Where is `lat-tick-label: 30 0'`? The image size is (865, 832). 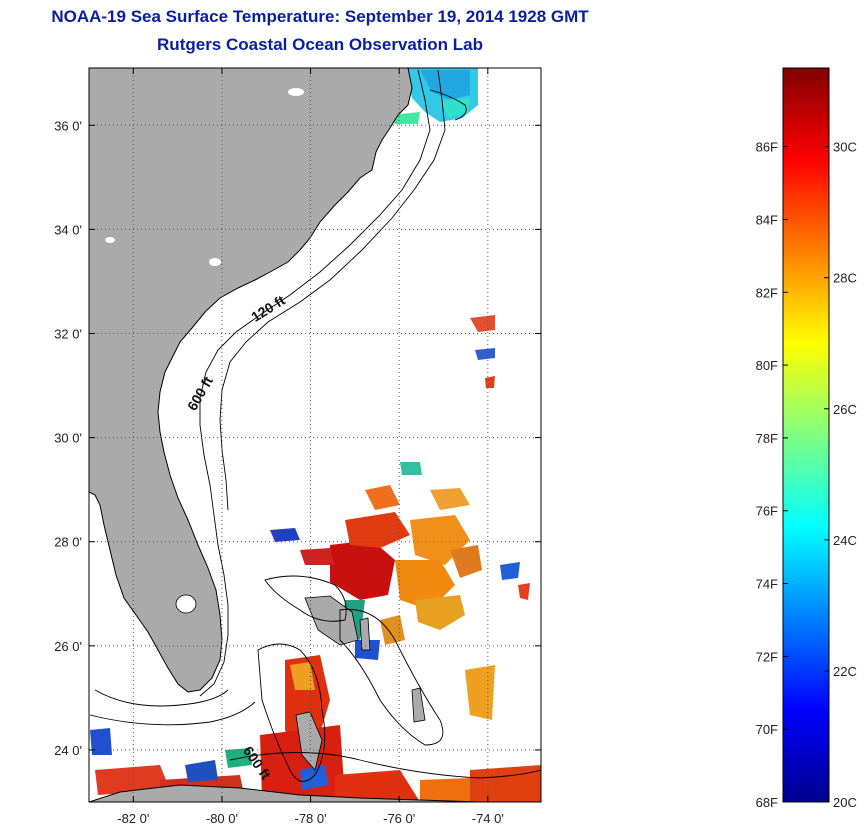 lat-tick-label: 30 0' is located at coordinates (68, 438).